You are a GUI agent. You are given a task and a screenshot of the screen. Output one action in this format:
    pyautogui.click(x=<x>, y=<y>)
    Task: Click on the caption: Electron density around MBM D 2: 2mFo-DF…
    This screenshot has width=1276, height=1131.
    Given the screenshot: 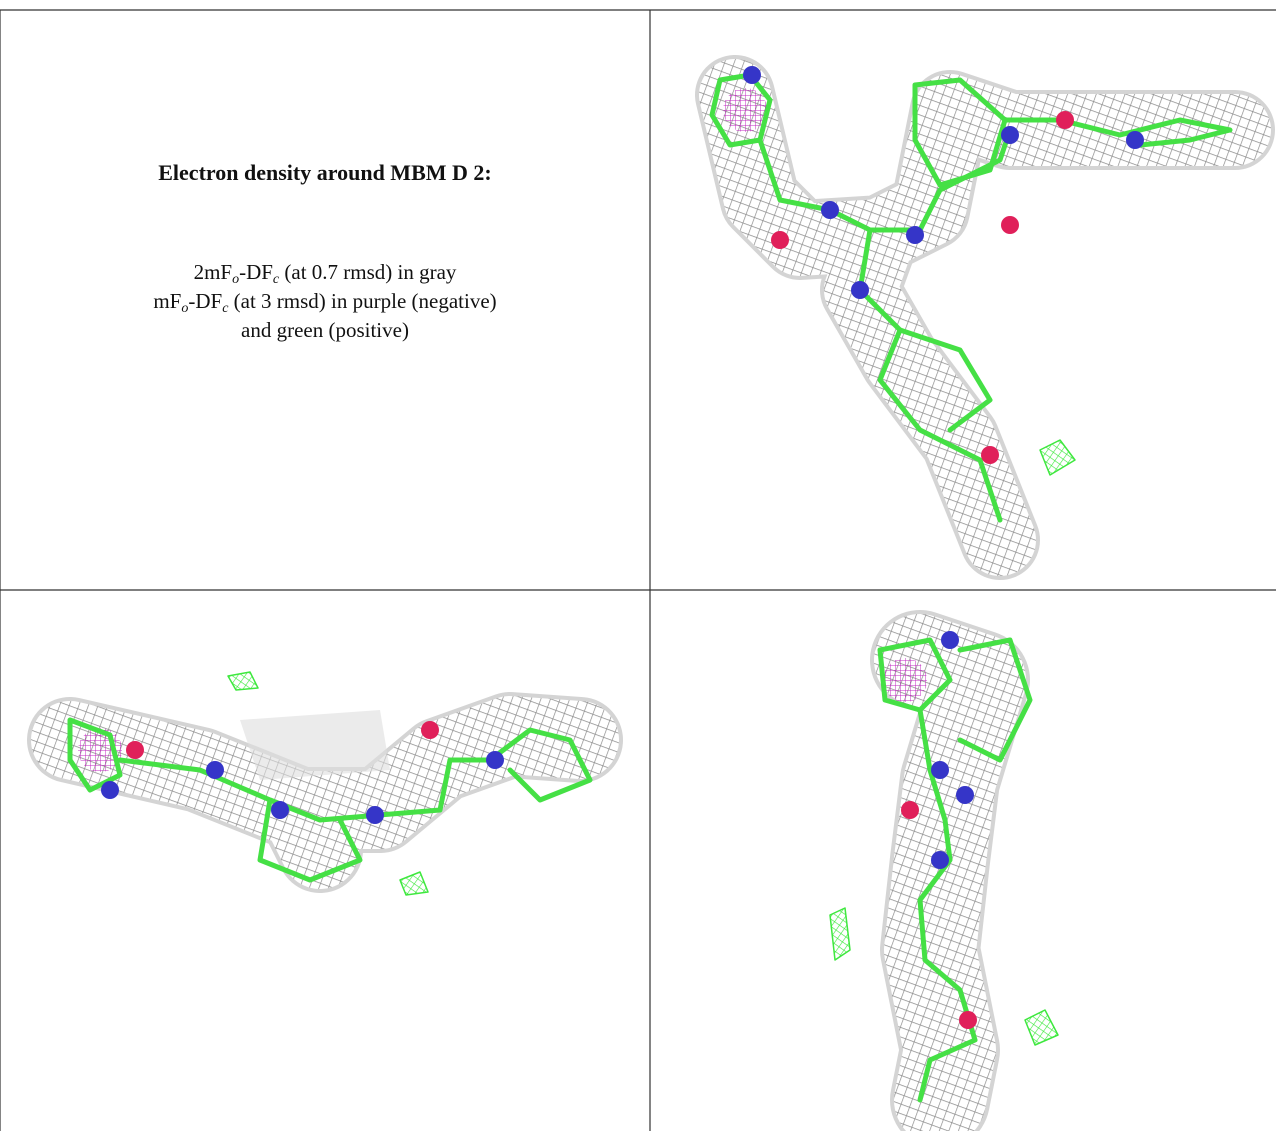 What is the action you would take?
    pyautogui.click(x=325, y=252)
    